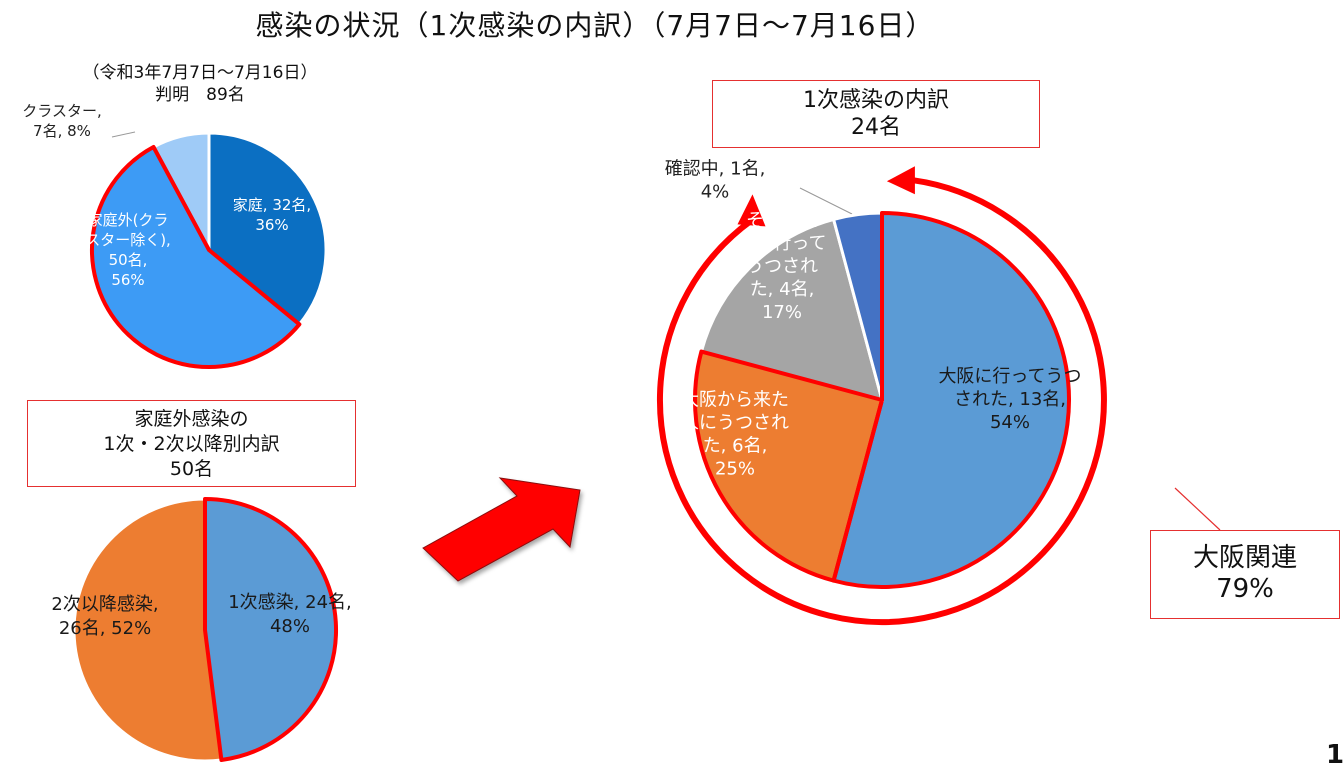  I want to click on pie-chart-2: 1次感染, 24名, 48% 2次以降感染, 26名, 52%, so click(201, 630).